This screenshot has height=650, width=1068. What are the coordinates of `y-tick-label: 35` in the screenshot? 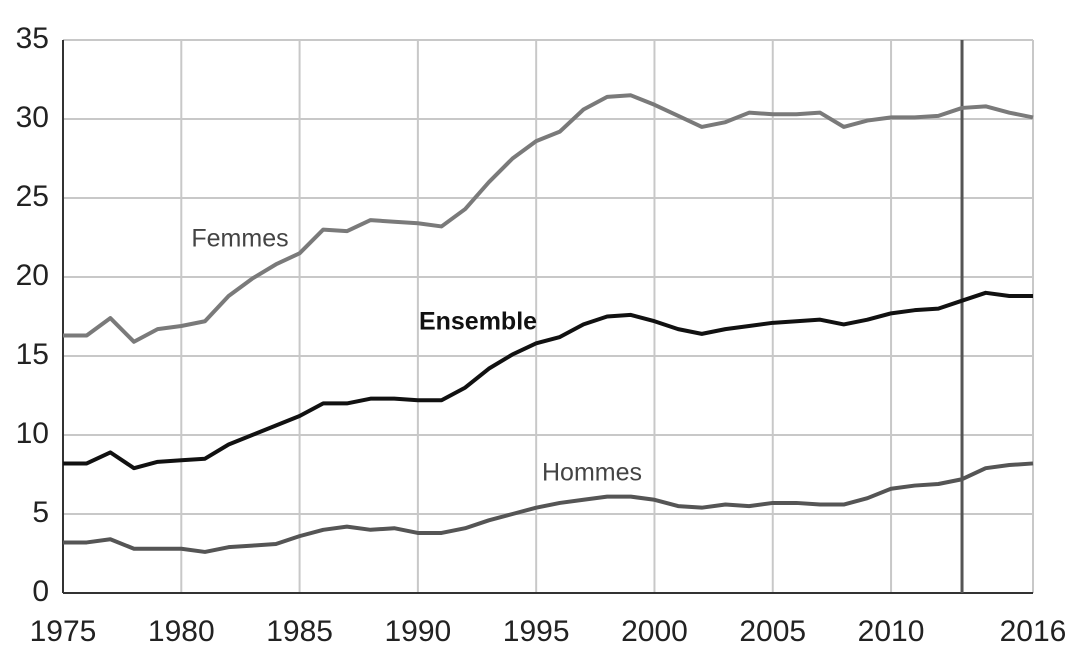 It's located at (32, 38).